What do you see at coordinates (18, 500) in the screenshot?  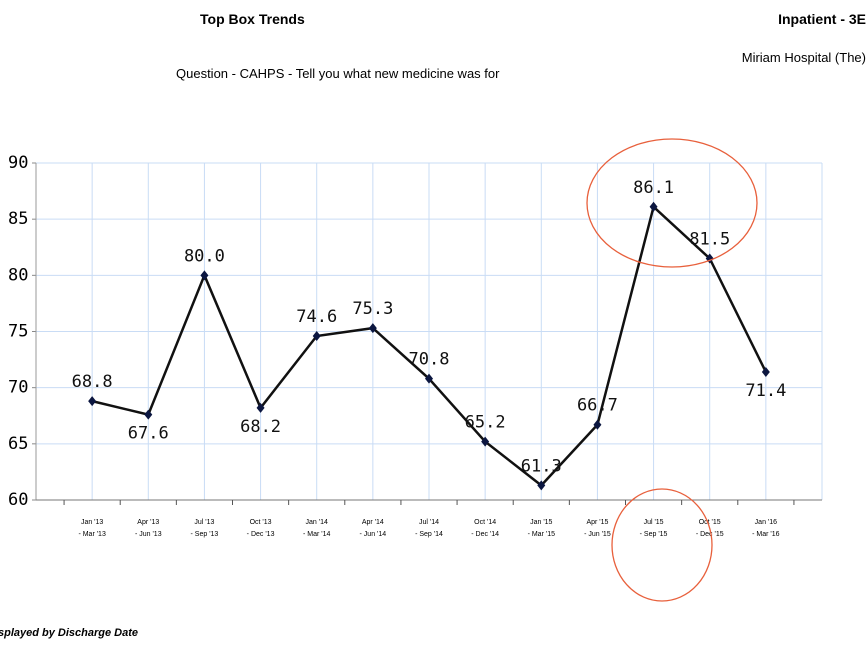 I see `y-tick-label: 60` at bounding box center [18, 500].